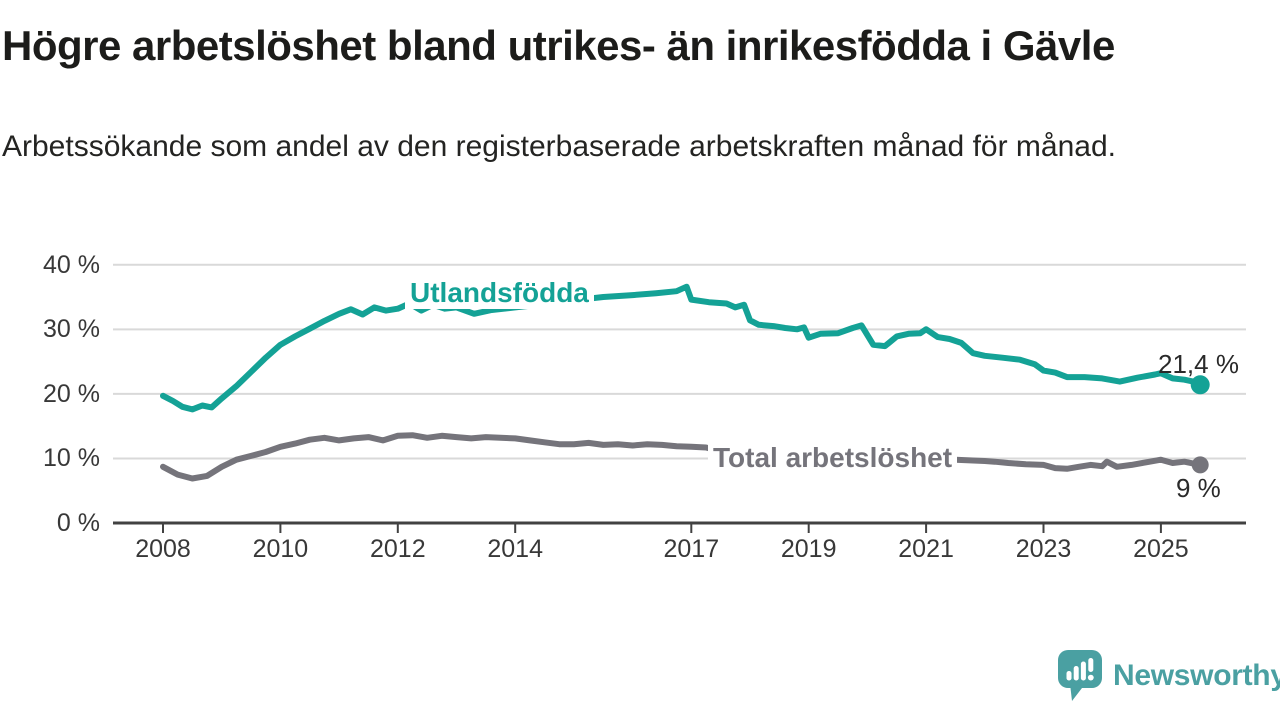 The height and width of the screenshot is (720, 1280). Describe the element at coordinates (78, 523) in the screenshot. I see `y-tick-label-0: 0 %` at that location.